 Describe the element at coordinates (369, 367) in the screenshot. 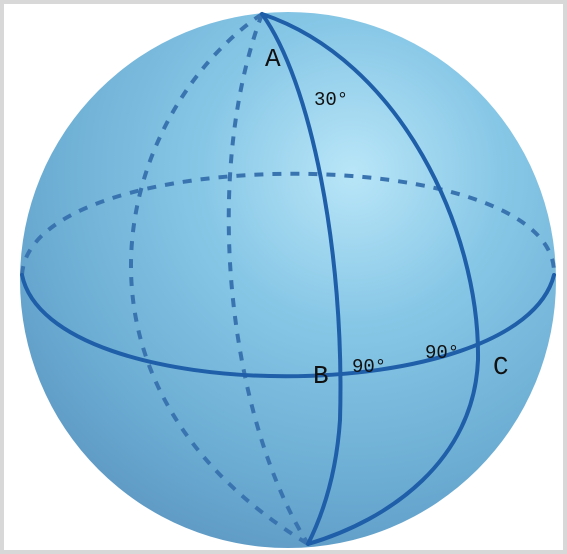

I see `angle-label-b: 90°` at that location.